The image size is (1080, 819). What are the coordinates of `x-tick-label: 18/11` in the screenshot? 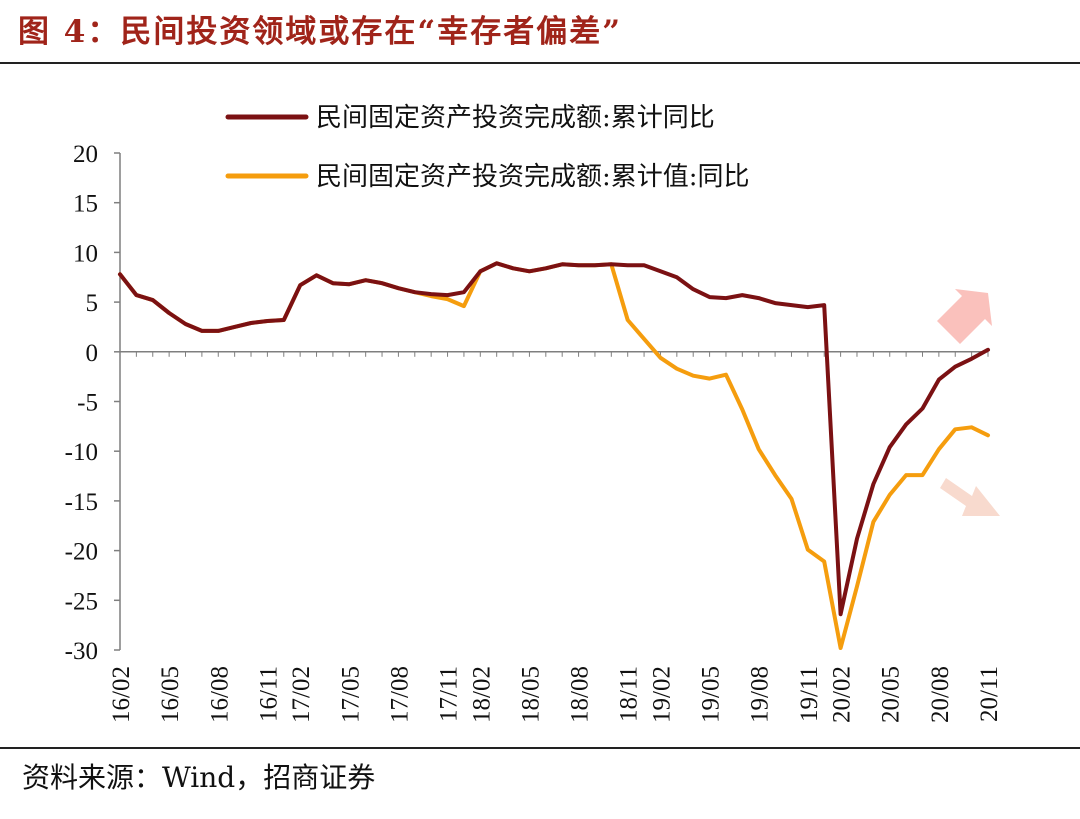 It's located at (629, 694).